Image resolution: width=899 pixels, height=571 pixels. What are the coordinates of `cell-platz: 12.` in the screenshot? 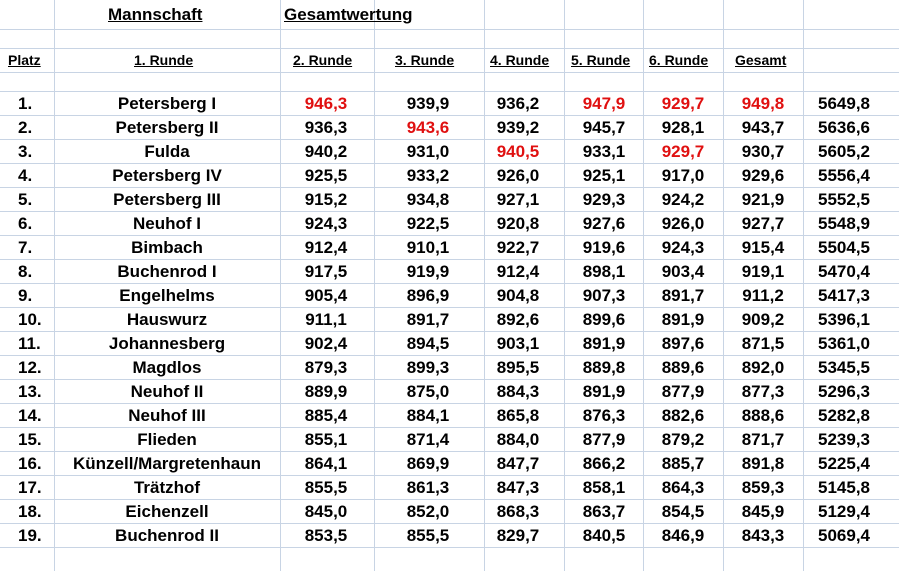 It's located at (30, 367).